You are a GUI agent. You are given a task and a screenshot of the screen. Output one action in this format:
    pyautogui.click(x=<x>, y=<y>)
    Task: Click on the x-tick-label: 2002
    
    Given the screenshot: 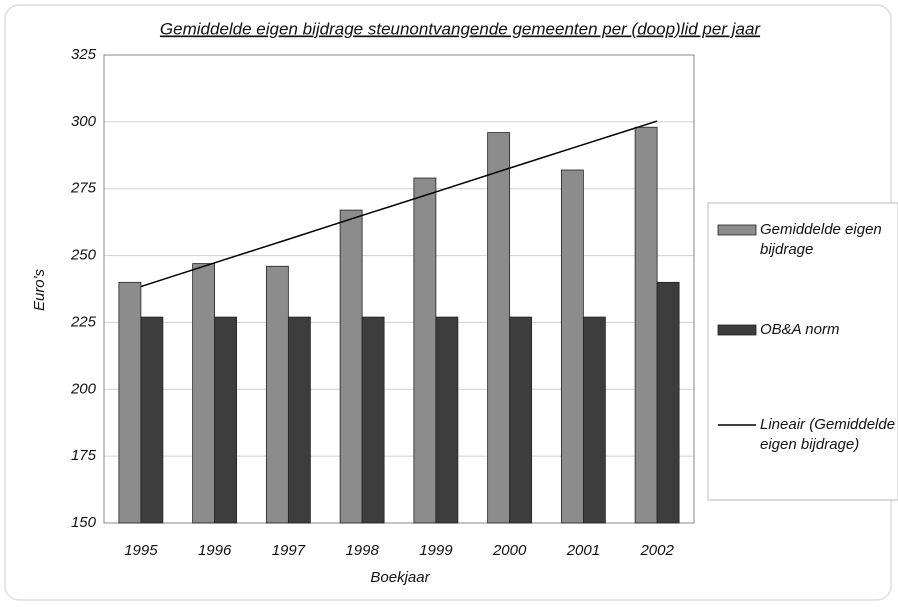 What is the action you would take?
    pyautogui.click(x=656, y=550)
    